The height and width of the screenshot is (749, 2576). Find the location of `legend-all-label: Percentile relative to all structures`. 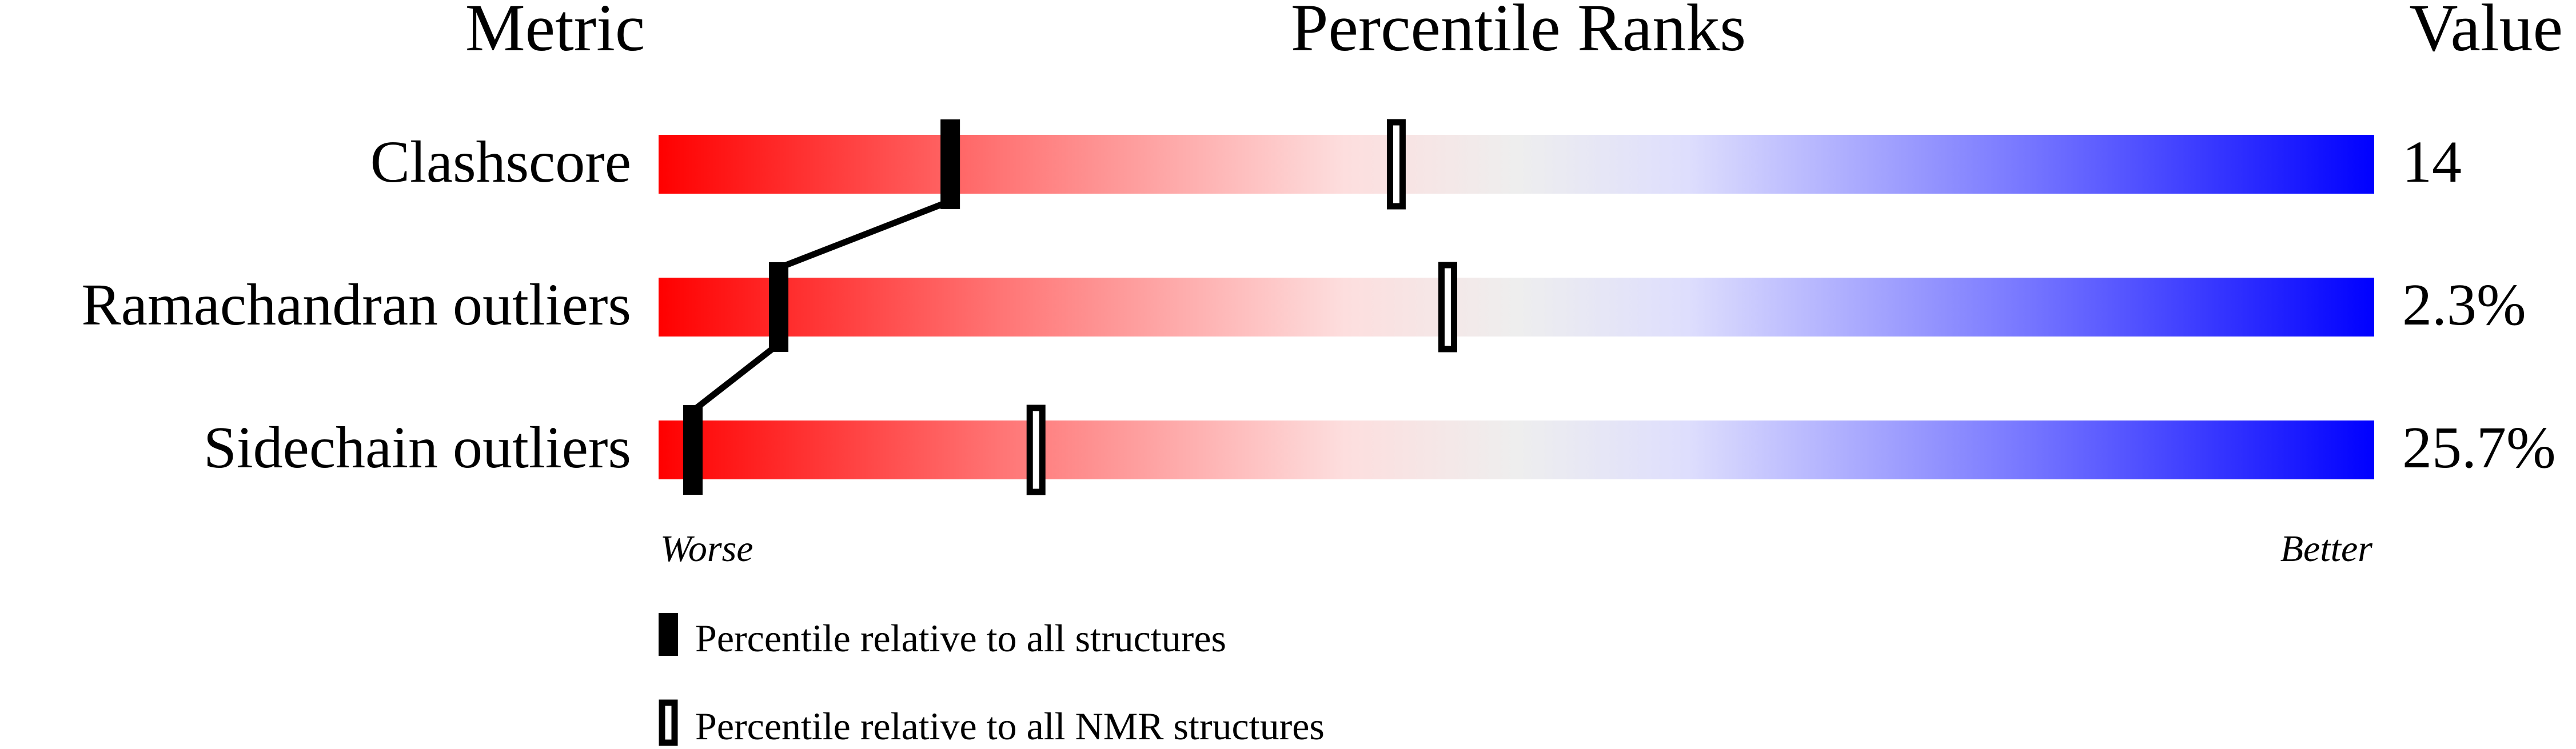

legend-all-label: Percentile relative to all structures is located at coordinates (960, 638).